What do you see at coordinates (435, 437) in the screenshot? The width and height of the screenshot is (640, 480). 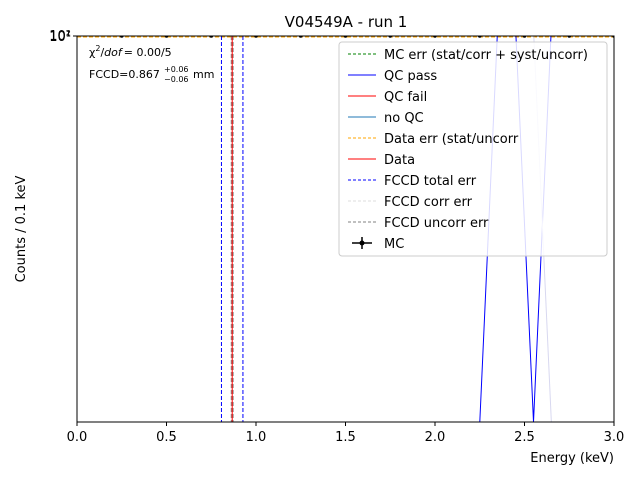 I see `x-tick-label-4: 2.0` at bounding box center [435, 437].